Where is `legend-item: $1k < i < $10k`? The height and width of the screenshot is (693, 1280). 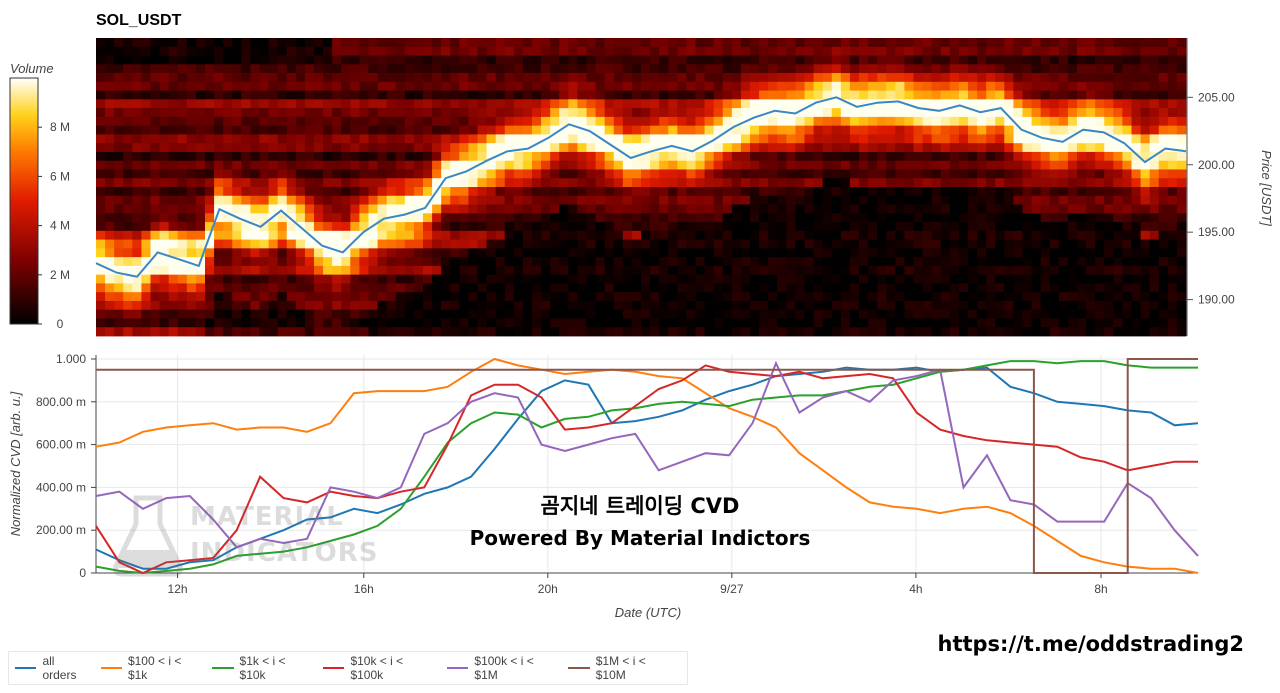 legend-item: $1k < i < $10k is located at coordinates (262, 668).